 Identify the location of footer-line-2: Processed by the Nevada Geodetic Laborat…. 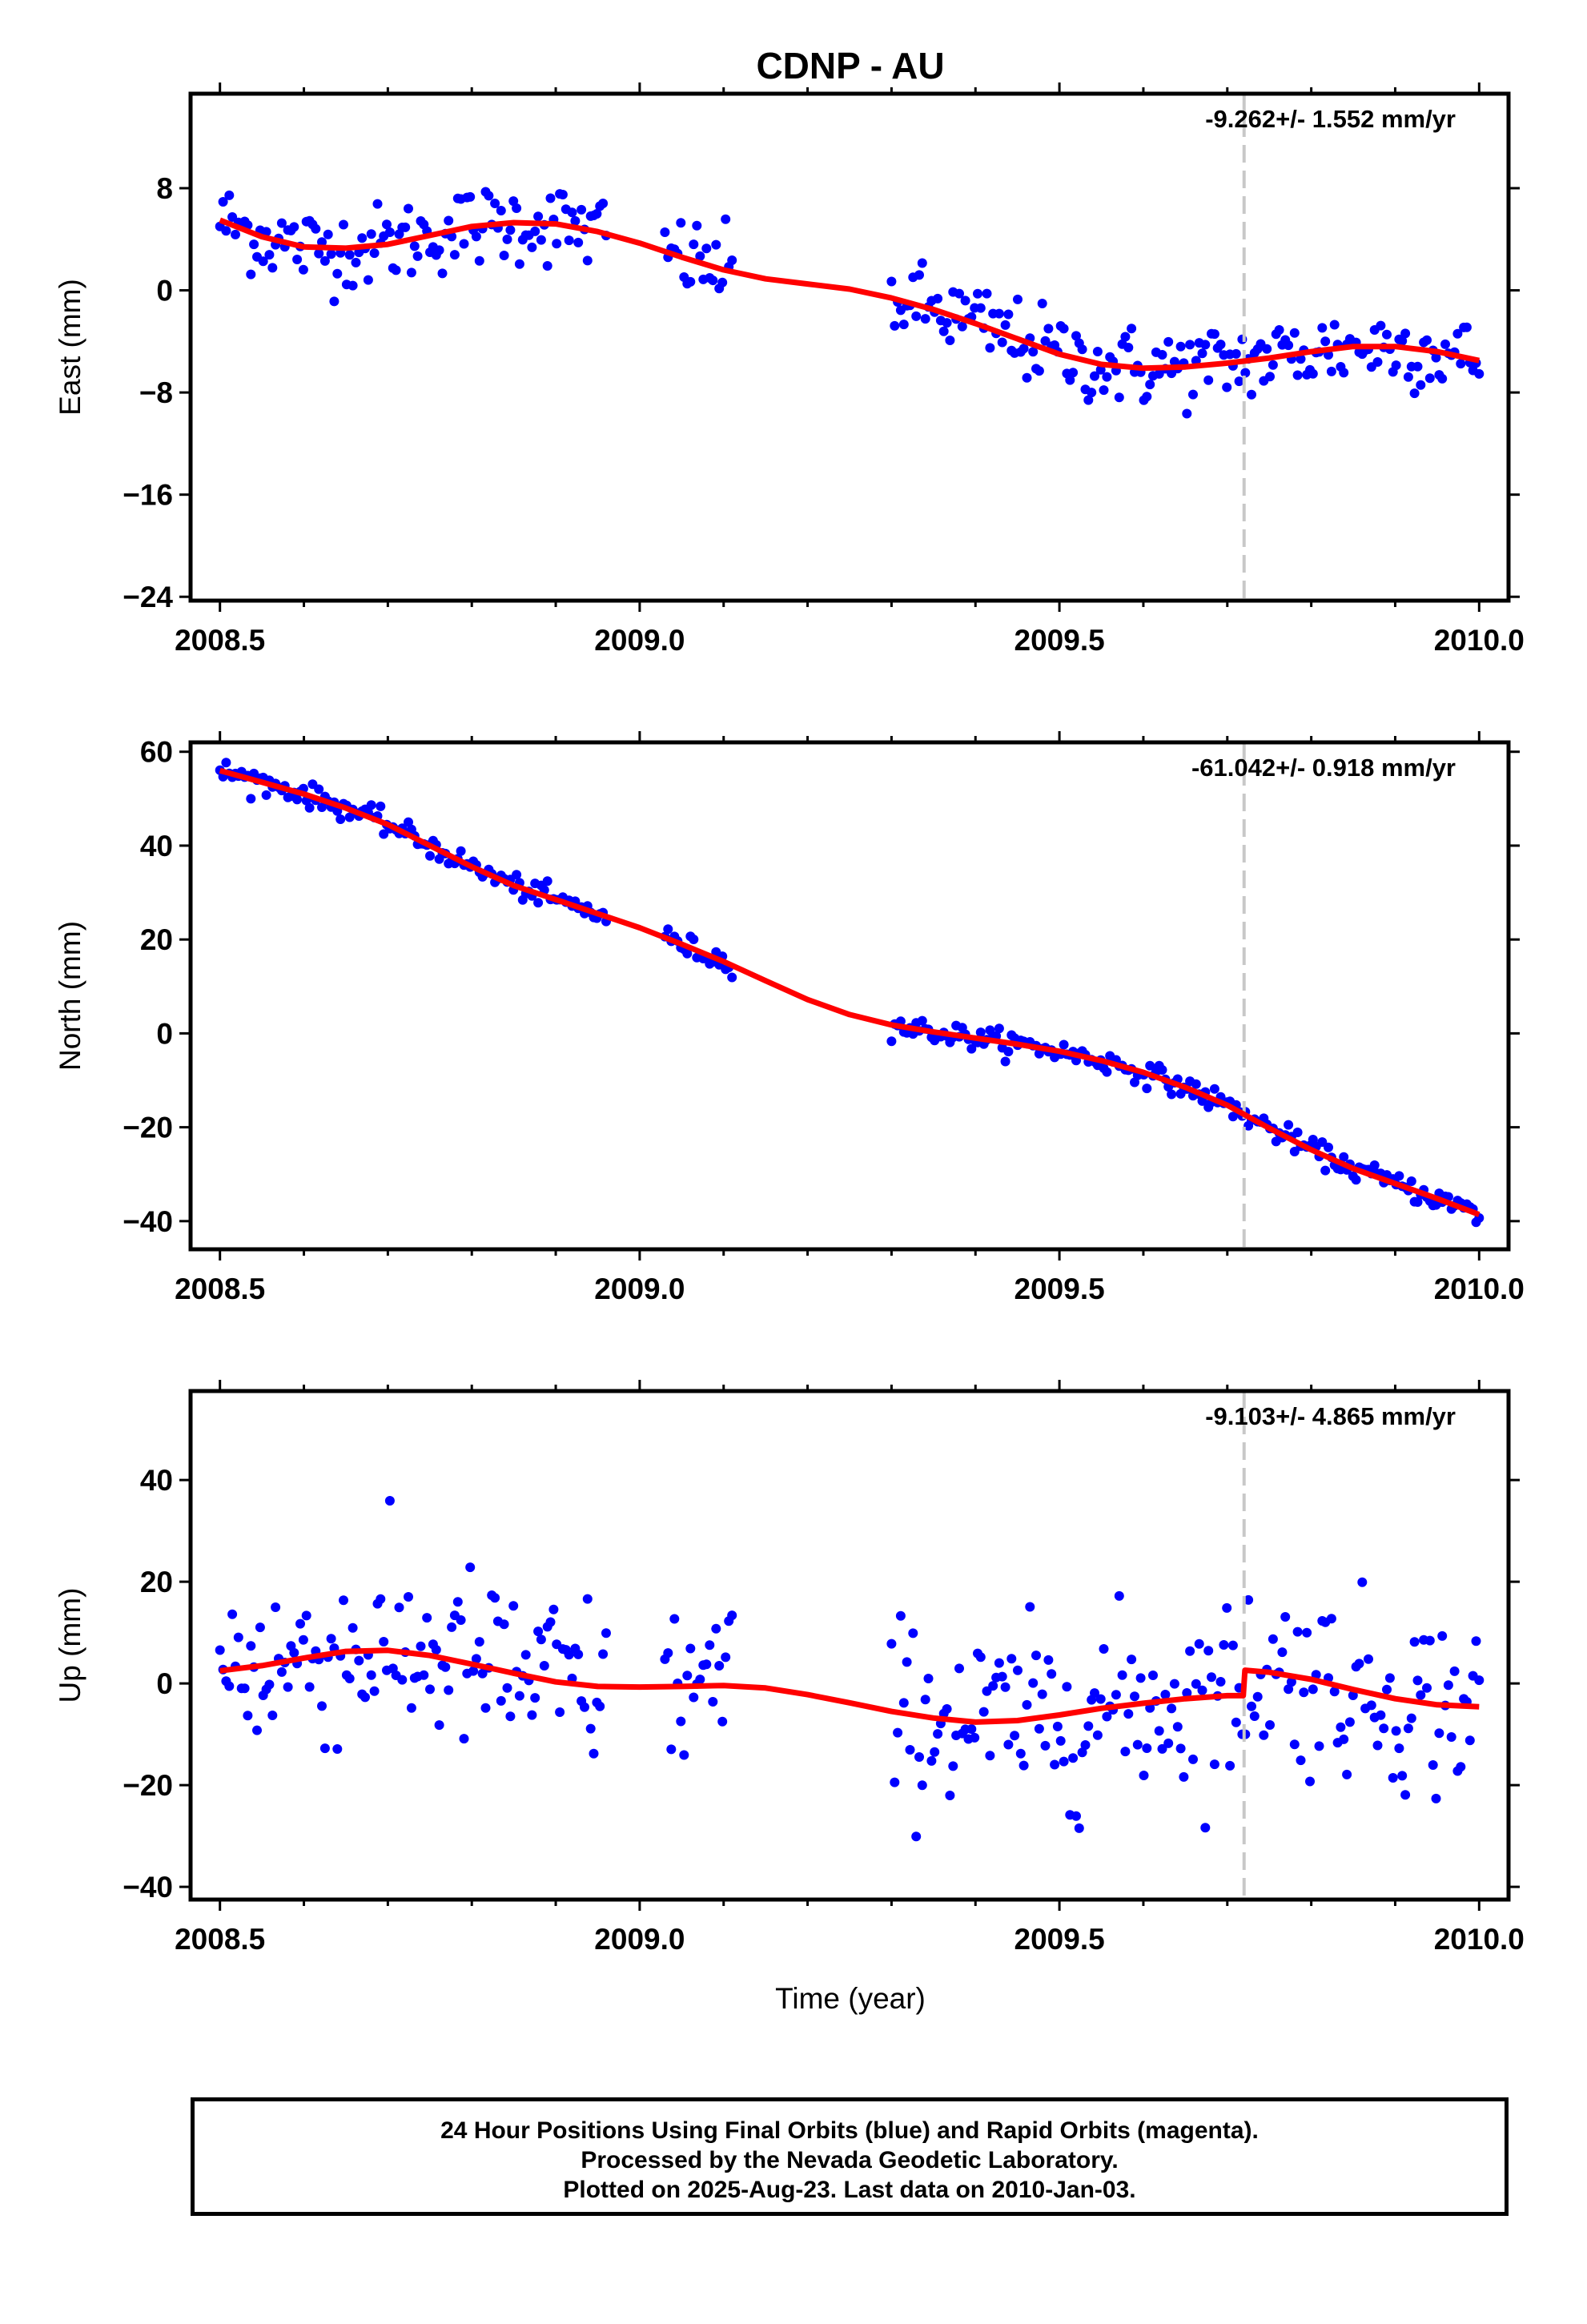
(850, 2160).